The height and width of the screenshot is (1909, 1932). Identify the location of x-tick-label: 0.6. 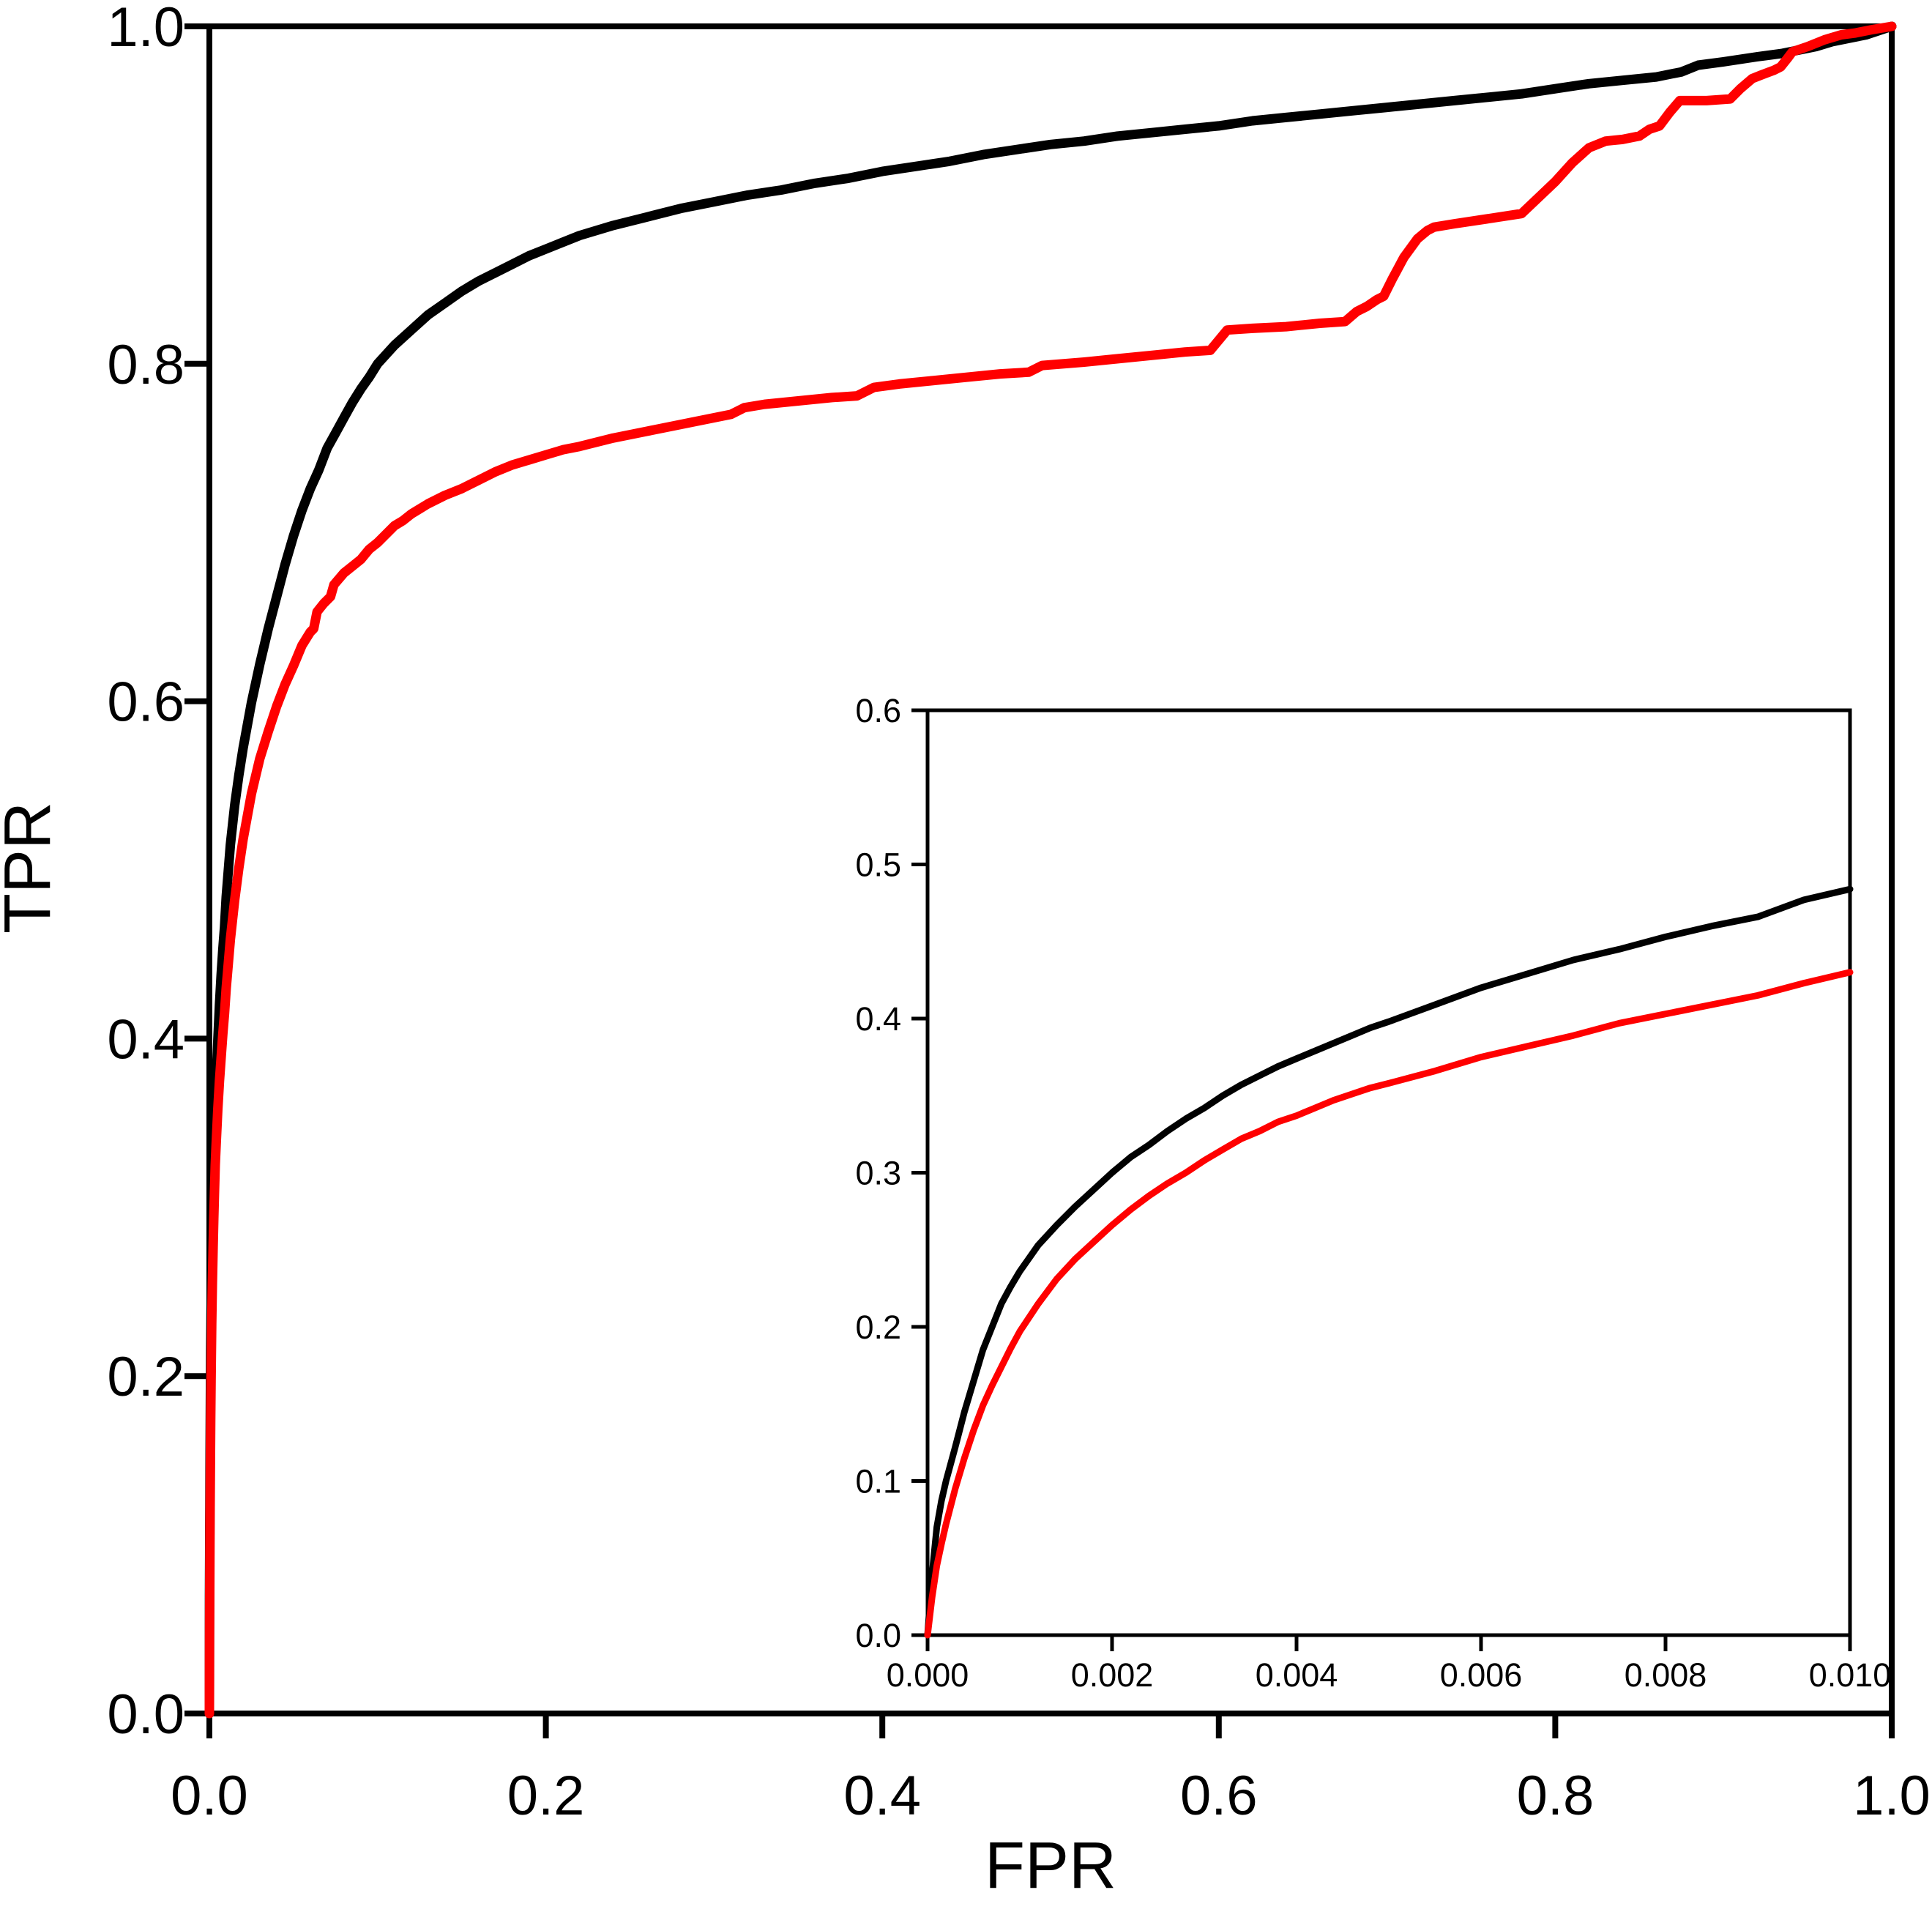
(1219, 1796).